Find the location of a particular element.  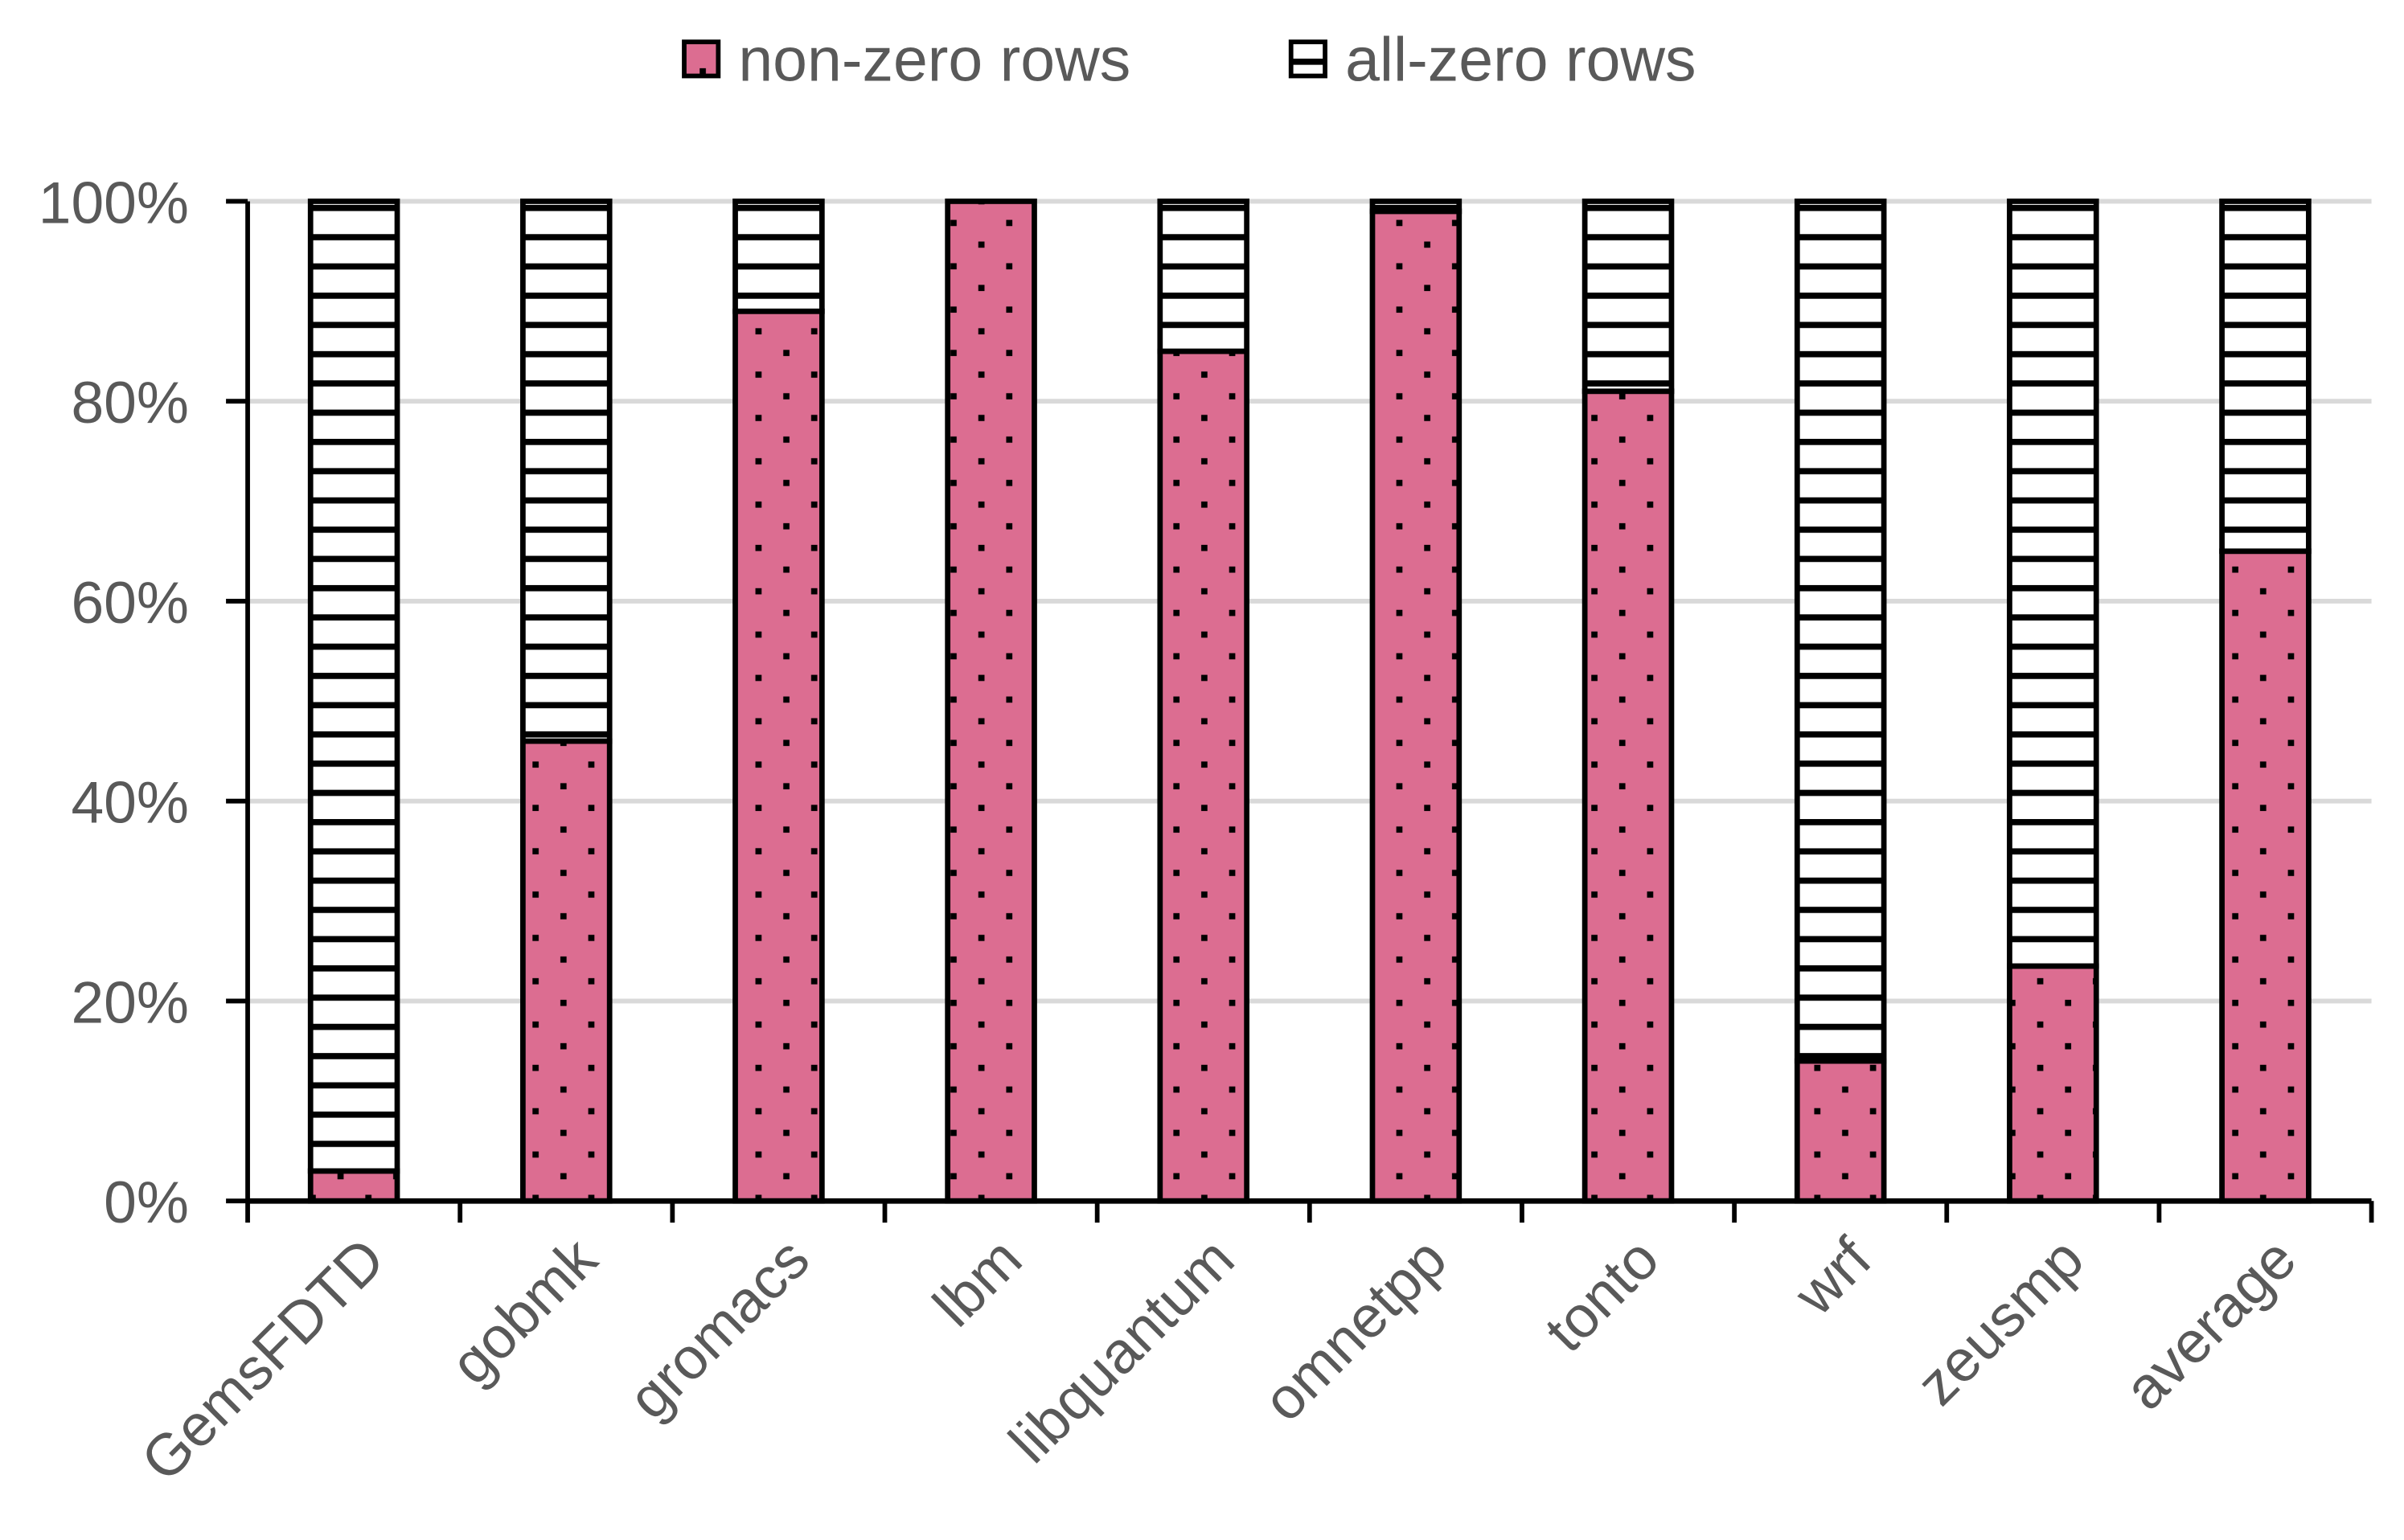

y-tick-label: 20% is located at coordinates (129, 1002).